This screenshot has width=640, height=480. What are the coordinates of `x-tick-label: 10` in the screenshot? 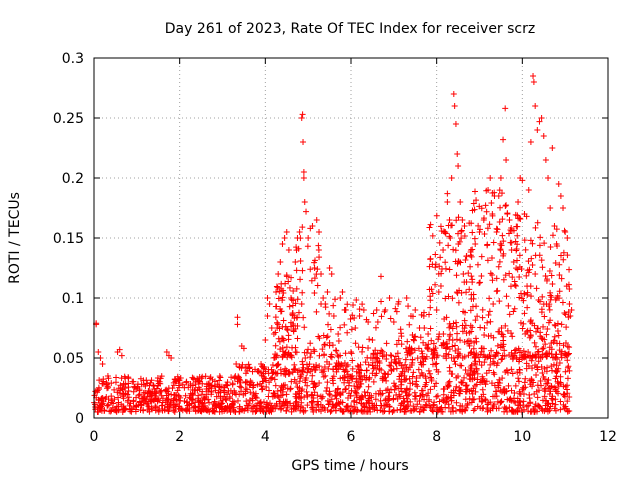 It's located at (522, 437).